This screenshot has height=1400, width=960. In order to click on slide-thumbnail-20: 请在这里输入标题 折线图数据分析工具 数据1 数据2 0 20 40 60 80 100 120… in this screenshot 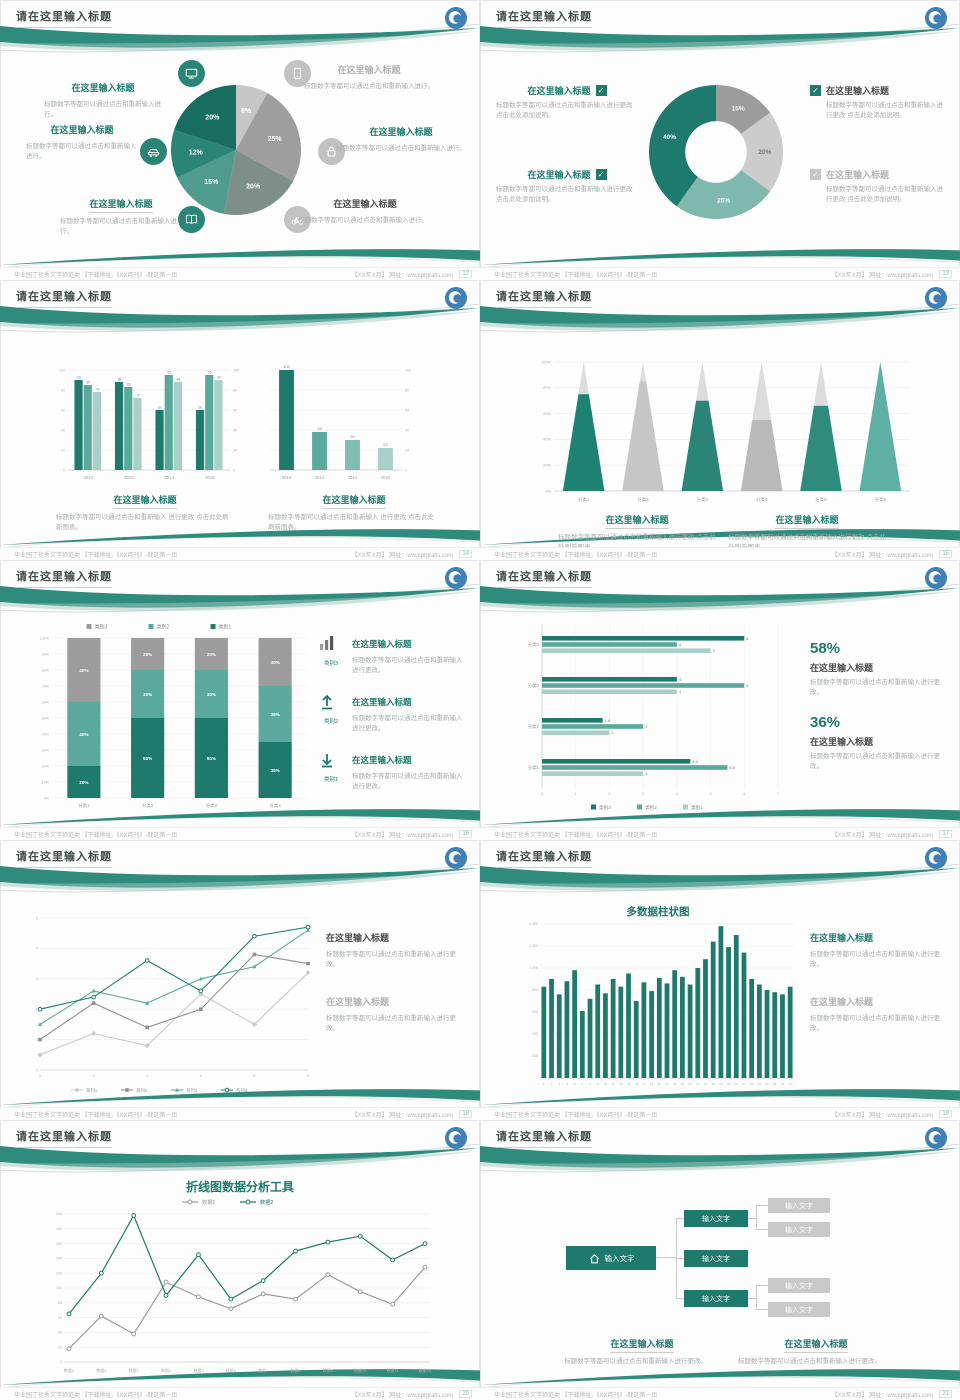, I will do `click(240, 1260)`.